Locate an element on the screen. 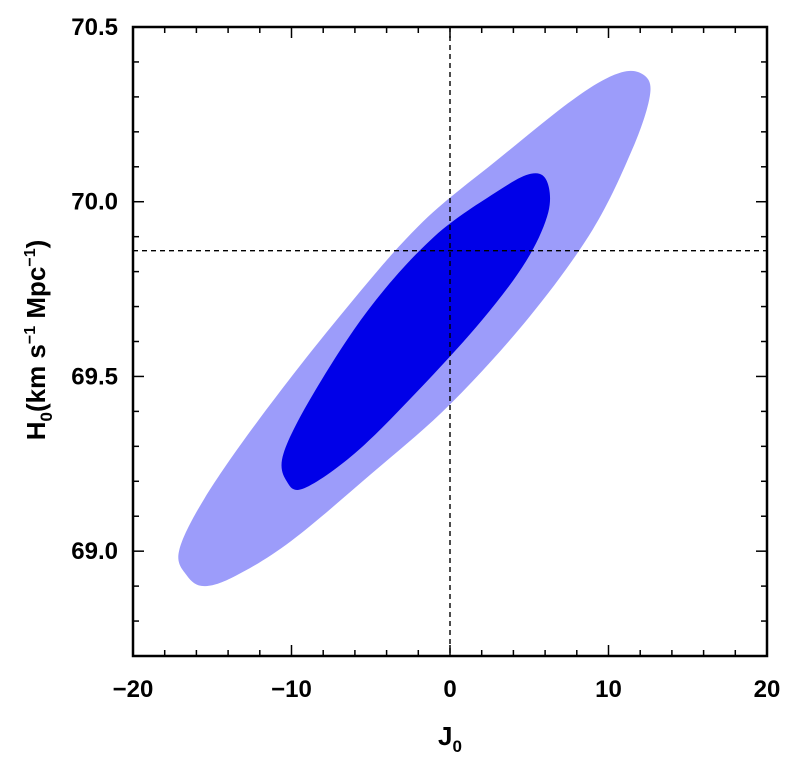  x-tick-label: −10 is located at coordinates (291, 689).